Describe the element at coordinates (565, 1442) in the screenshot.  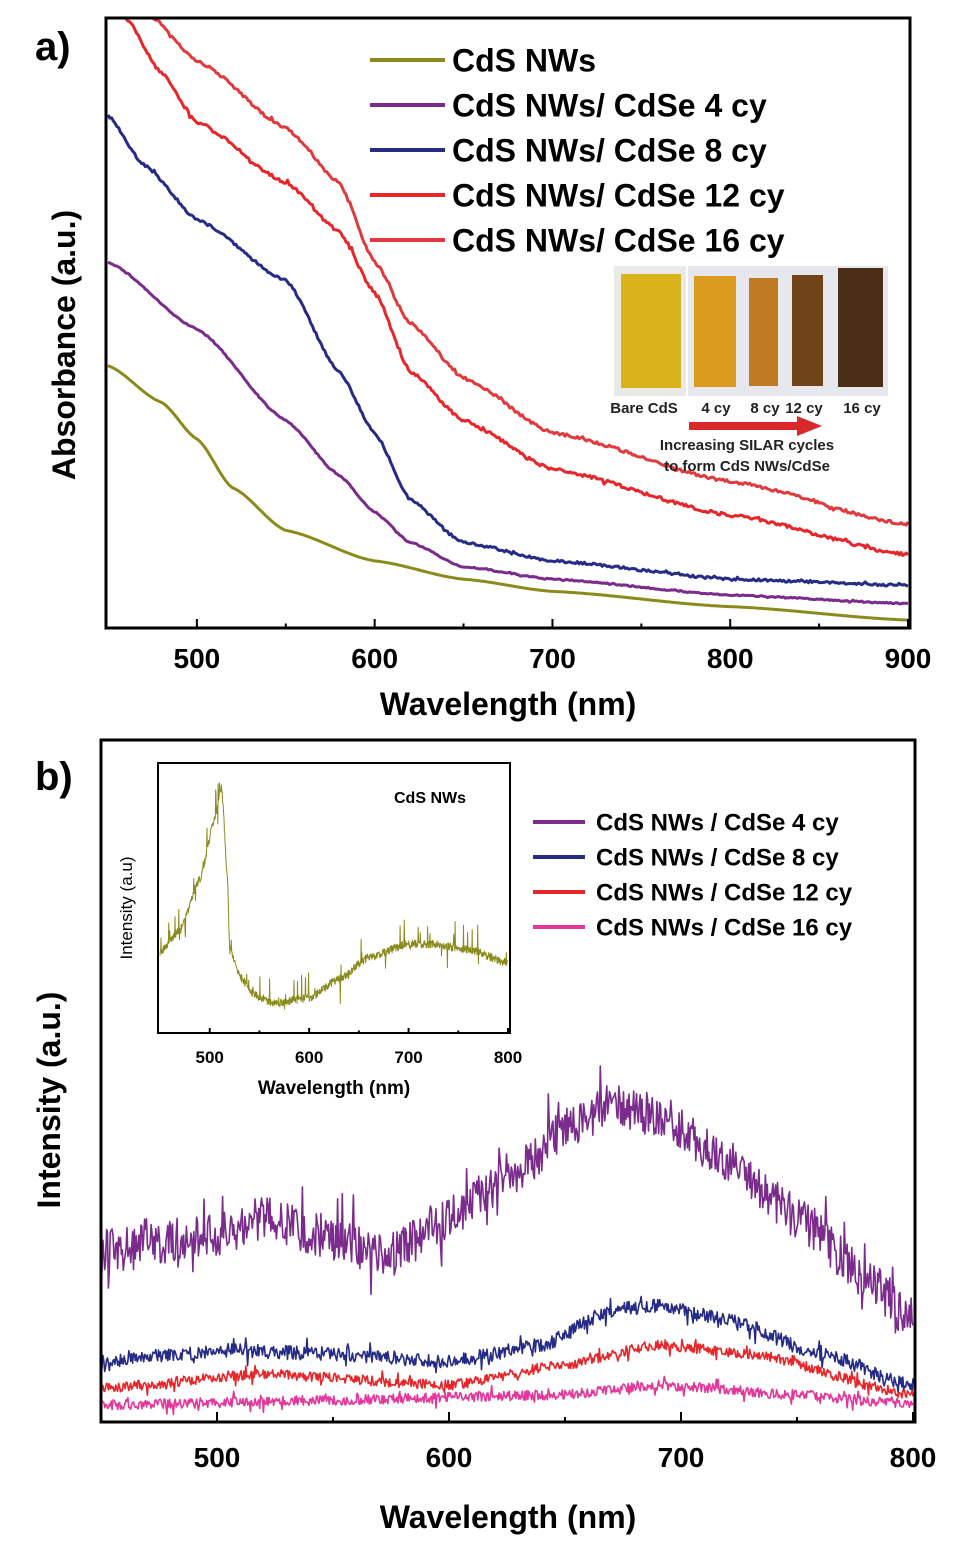
I see `panel-b-x-ticks: 500 600 700 800` at that location.